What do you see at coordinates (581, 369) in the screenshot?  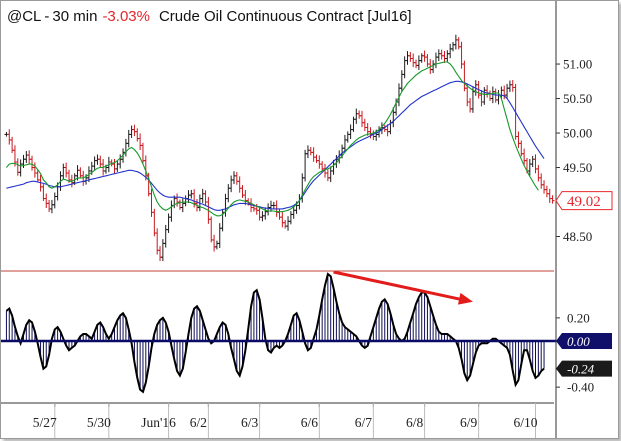 I see `osc-value-label: -0.24` at bounding box center [581, 369].